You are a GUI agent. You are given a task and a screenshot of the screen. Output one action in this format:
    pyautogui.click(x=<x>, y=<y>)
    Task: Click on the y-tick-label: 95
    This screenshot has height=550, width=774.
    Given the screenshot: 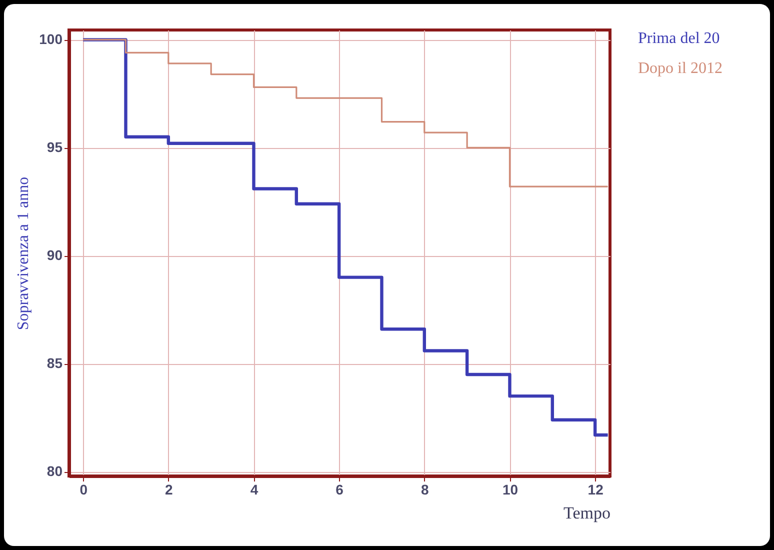 What is the action you would take?
    pyautogui.click(x=54, y=147)
    